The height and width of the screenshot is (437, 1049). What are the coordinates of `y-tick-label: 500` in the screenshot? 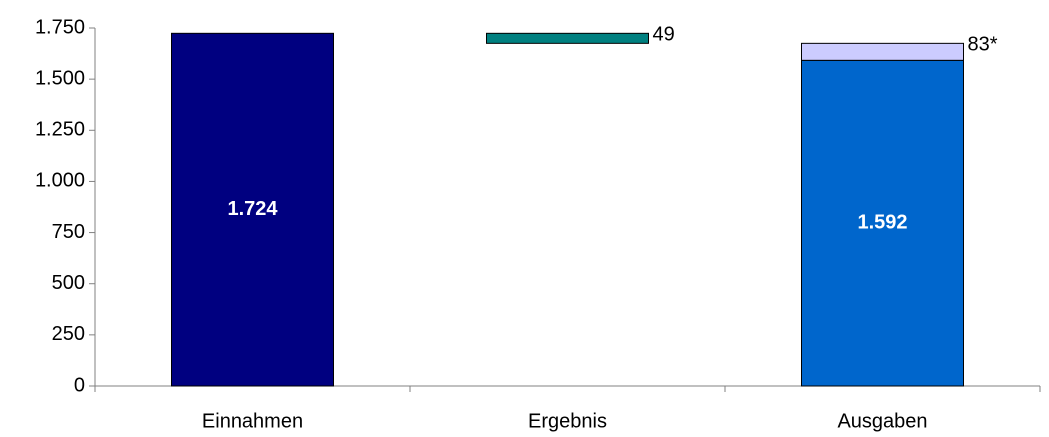 It's located at (68, 283).